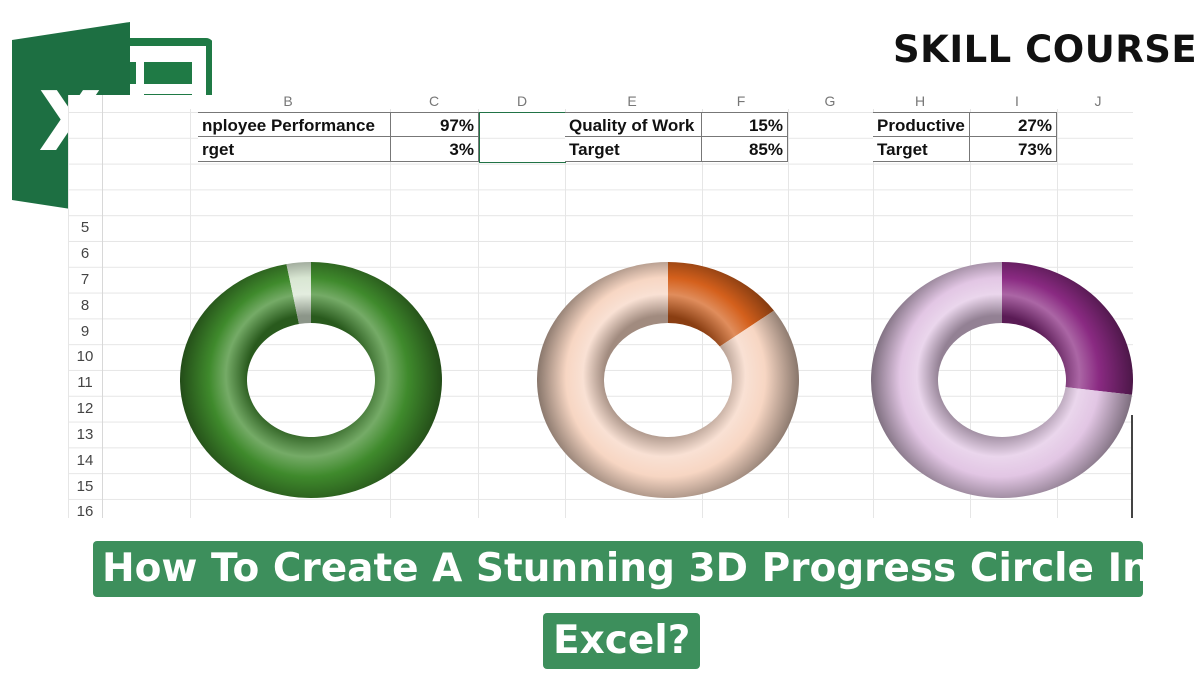 This screenshot has height=700, width=1200. I want to click on table2-label-row1: Quality of Work, so click(633, 124).